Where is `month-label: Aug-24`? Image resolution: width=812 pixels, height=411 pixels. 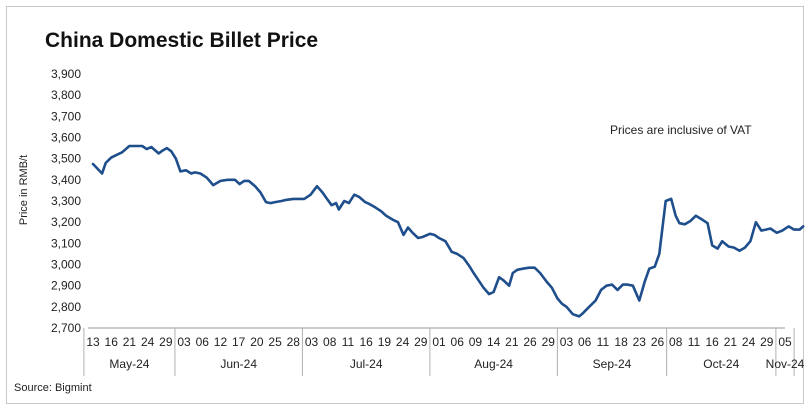
month-label: Aug-24 is located at coordinates (493, 364).